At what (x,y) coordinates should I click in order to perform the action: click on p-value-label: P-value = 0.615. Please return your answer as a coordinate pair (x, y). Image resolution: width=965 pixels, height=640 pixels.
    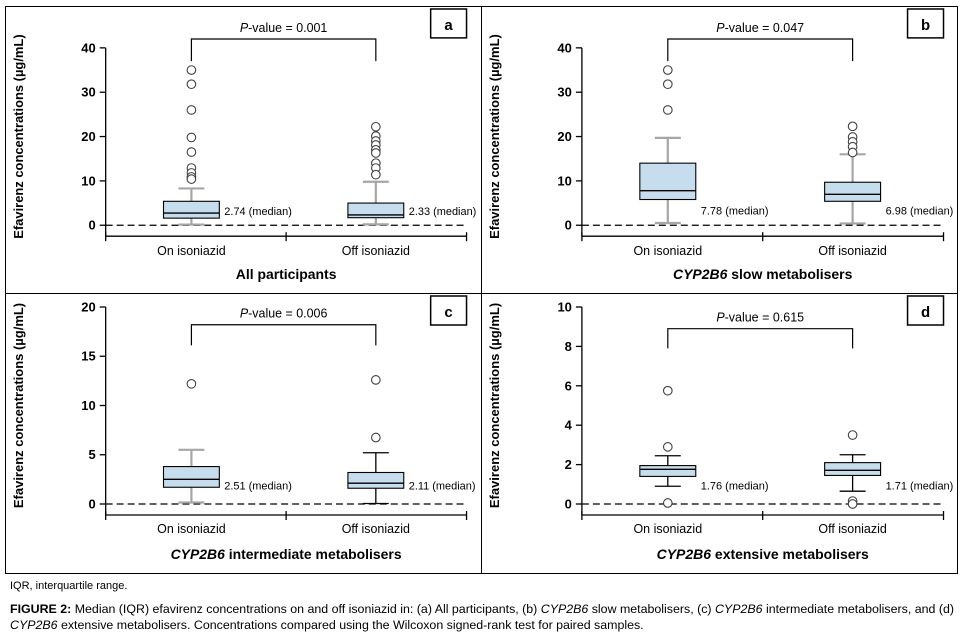
    Looking at the image, I should click on (760, 318).